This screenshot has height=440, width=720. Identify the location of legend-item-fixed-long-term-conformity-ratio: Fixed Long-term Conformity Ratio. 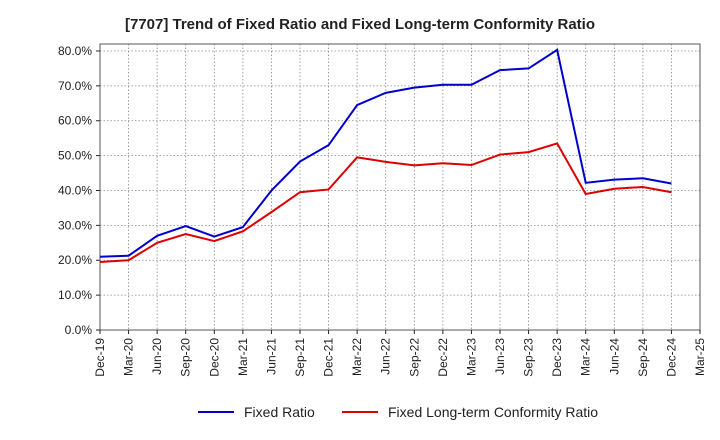
(470, 412).